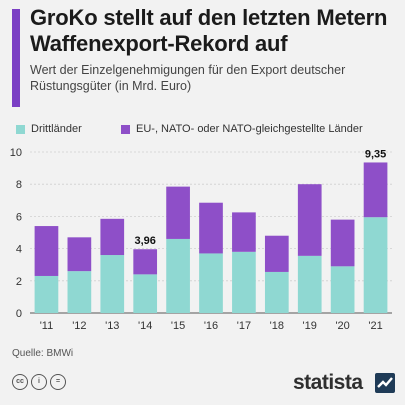  I want to click on x-axis: '11 '12 '13 '14 '15 '16 '17 '18 '19 '20 '21, so click(211, 326).